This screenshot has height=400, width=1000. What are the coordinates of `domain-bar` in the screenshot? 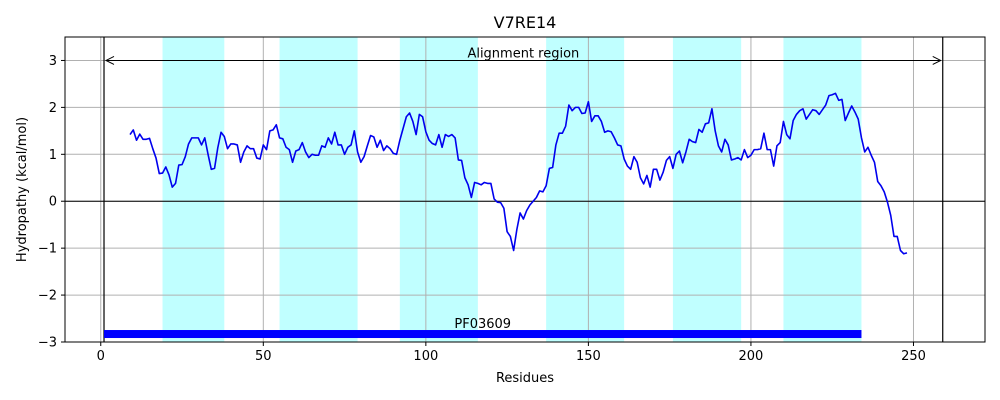 It's located at (483, 334).